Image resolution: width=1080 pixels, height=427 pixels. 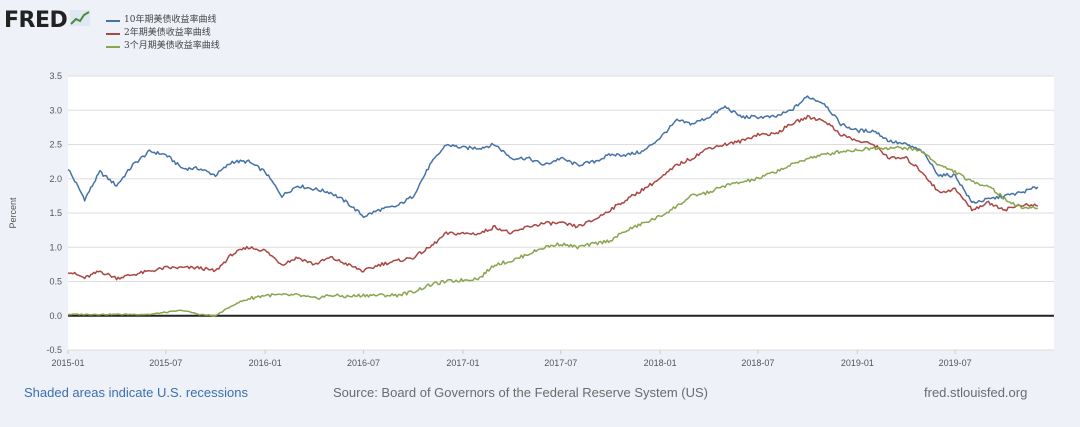 What do you see at coordinates (660, 363) in the screenshot?
I see `x-tick-label: 2018-01` at bounding box center [660, 363].